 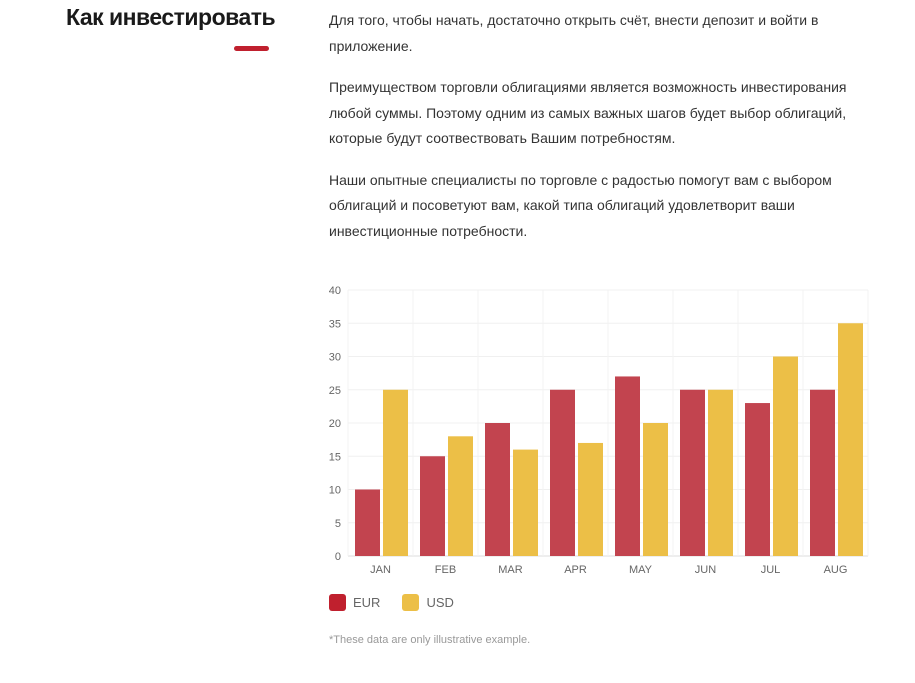 What do you see at coordinates (391, 602) in the screenshot?
I see `chart-legend: EUR USD` at bounding box center [391, 602].